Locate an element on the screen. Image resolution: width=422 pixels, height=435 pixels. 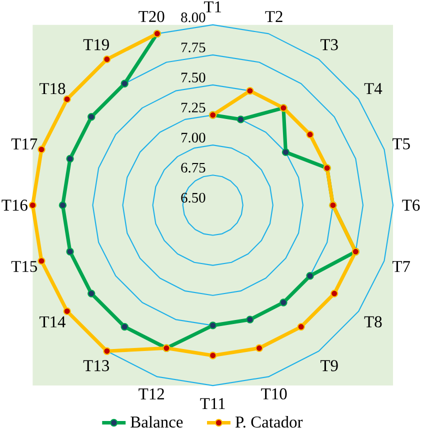
spoke-label: T2 is located at coordinates (274, 16).